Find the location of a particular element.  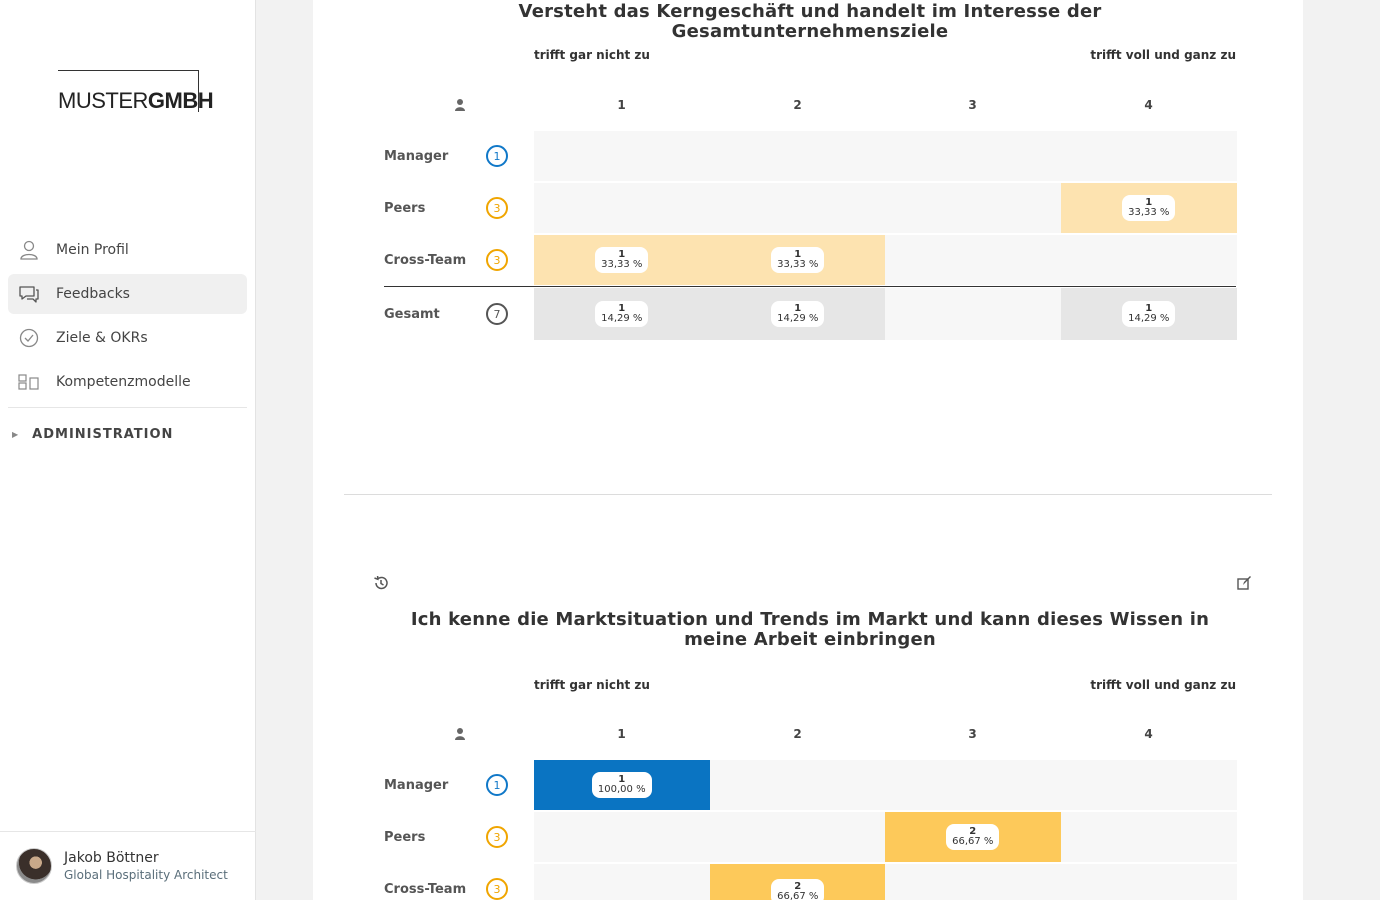

nav-item-kompetenzmodelle: Kompetenzmodelle is located at coordinates (127, 382).